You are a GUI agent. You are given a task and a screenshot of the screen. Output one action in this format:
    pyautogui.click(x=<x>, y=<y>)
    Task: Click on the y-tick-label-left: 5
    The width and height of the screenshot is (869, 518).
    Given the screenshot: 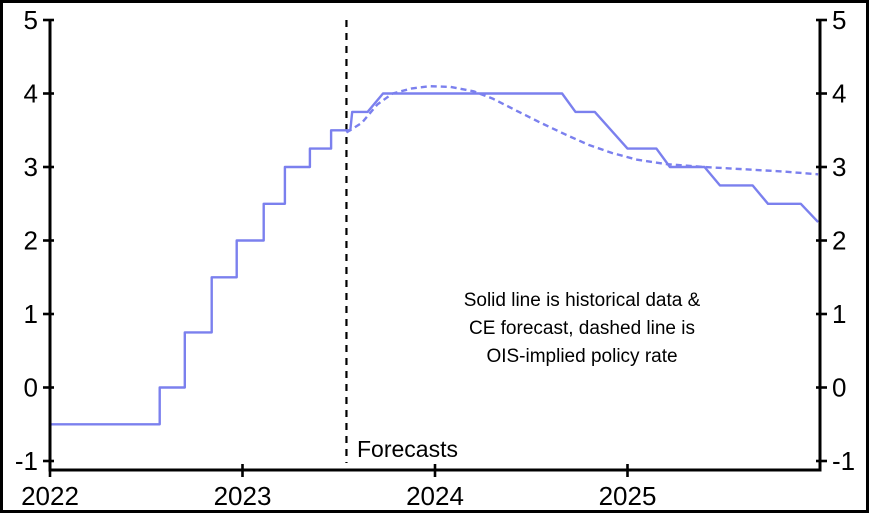 What is the action you would take?
    pyautogui.click(x=31, y=20)
    